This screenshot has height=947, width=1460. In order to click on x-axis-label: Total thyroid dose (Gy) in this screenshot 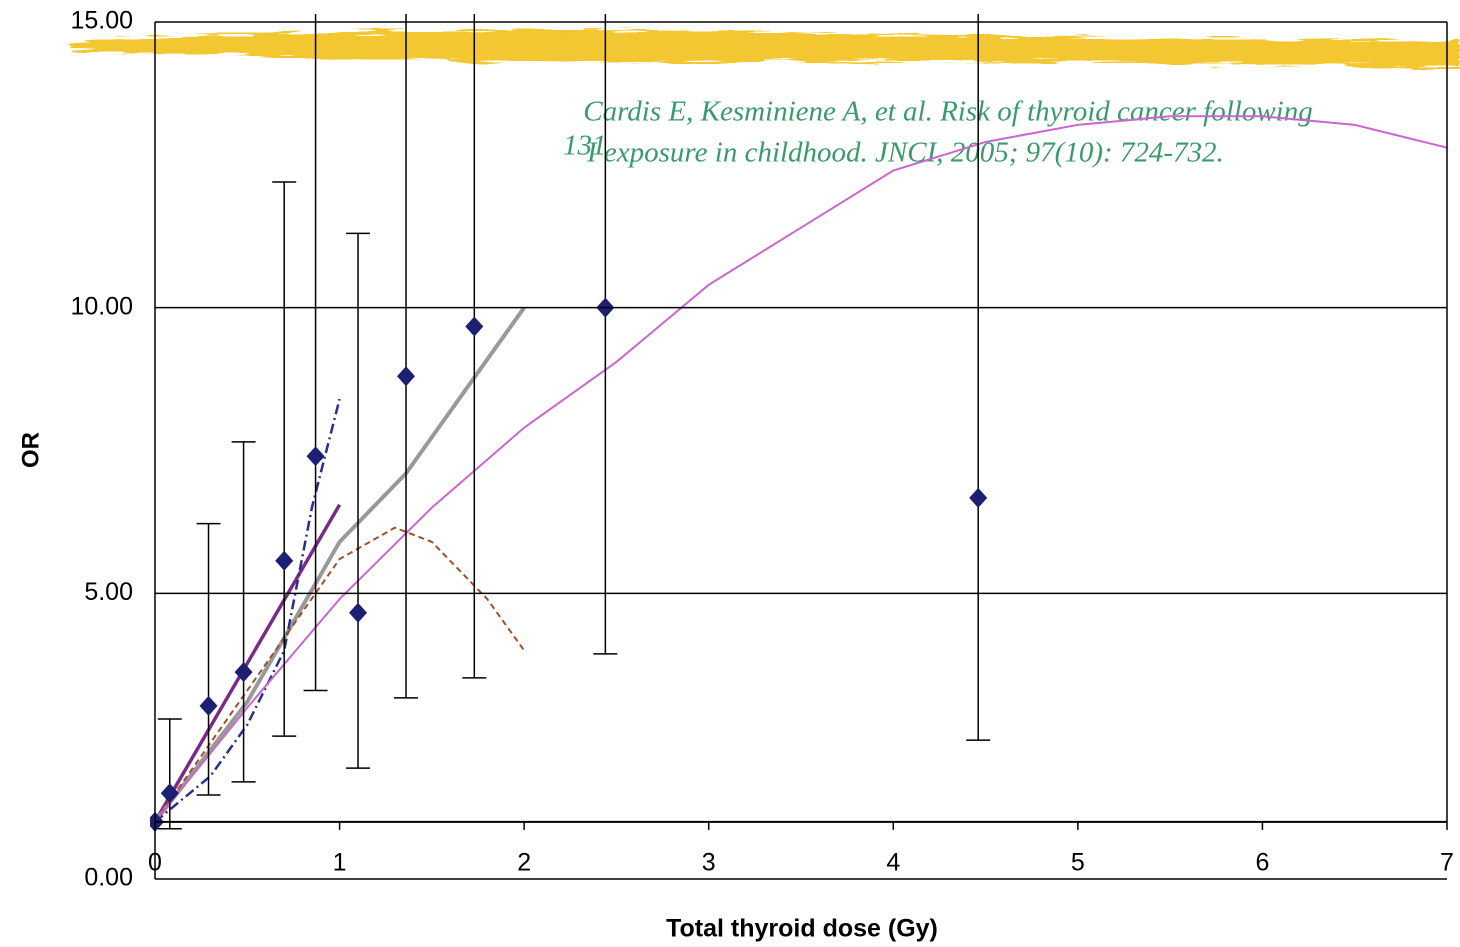, I will do `click(802, 929)`.